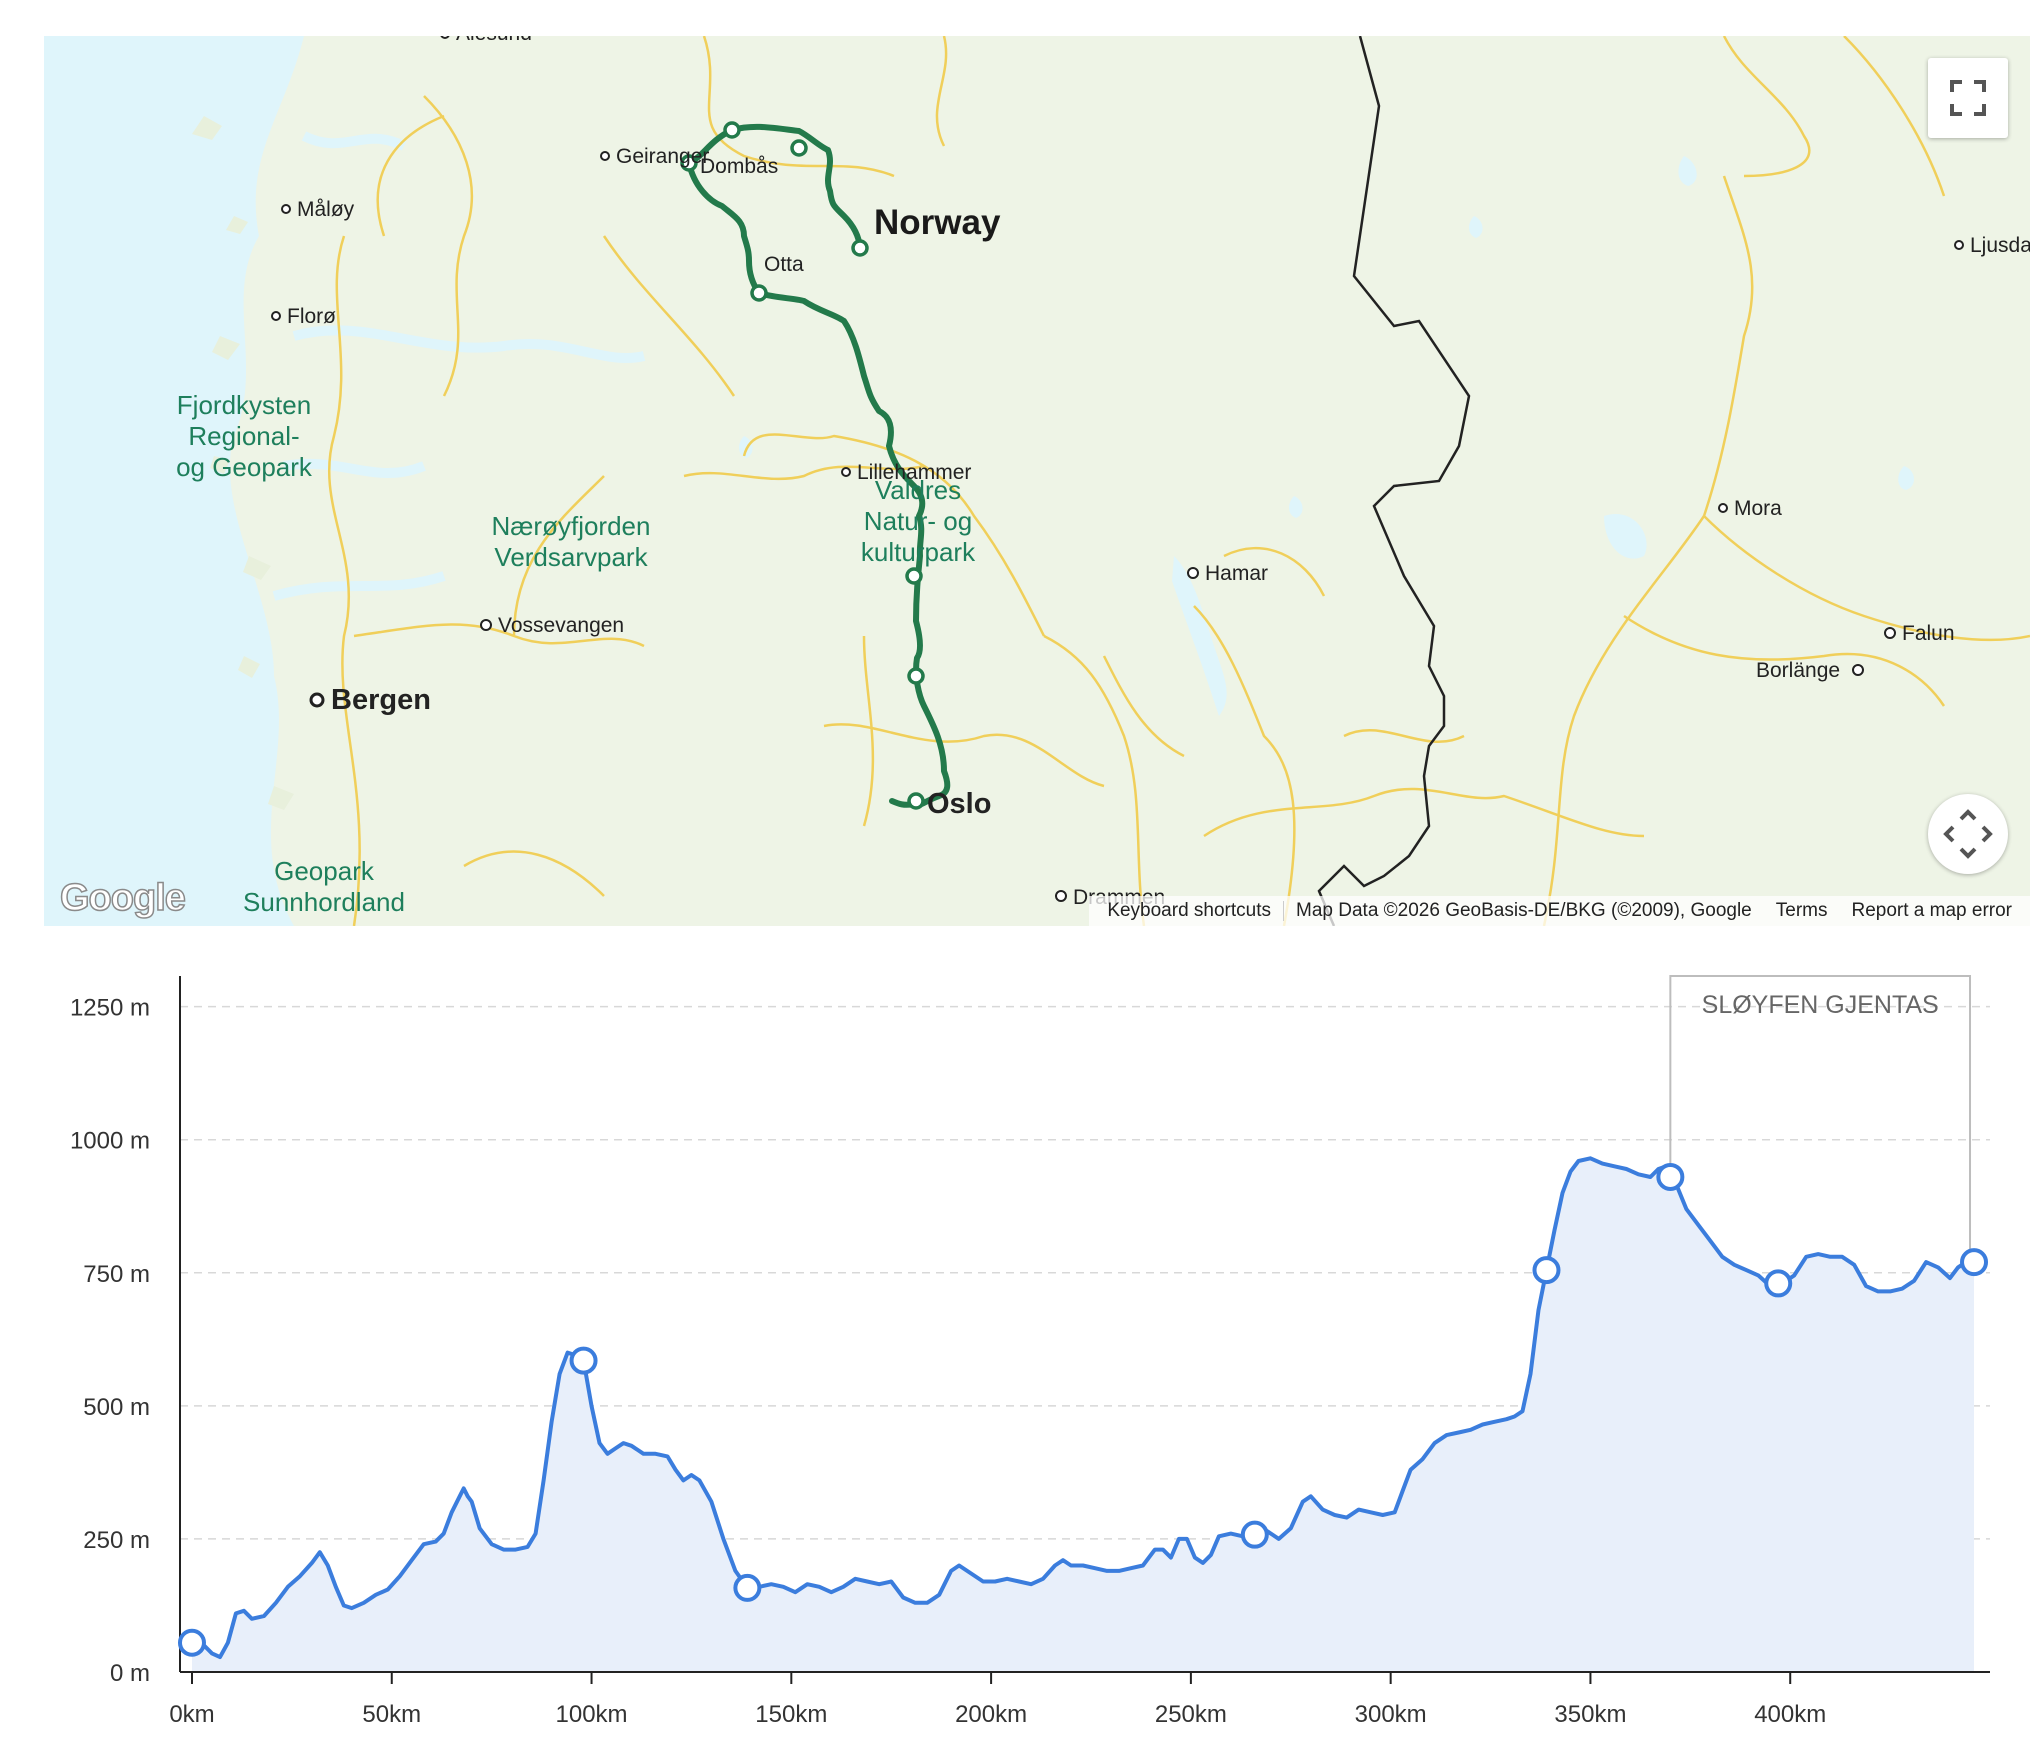  Describe the element at coordinates (991, 1714) in the screenshot. I see `x-tick-label: 200km` at that location.